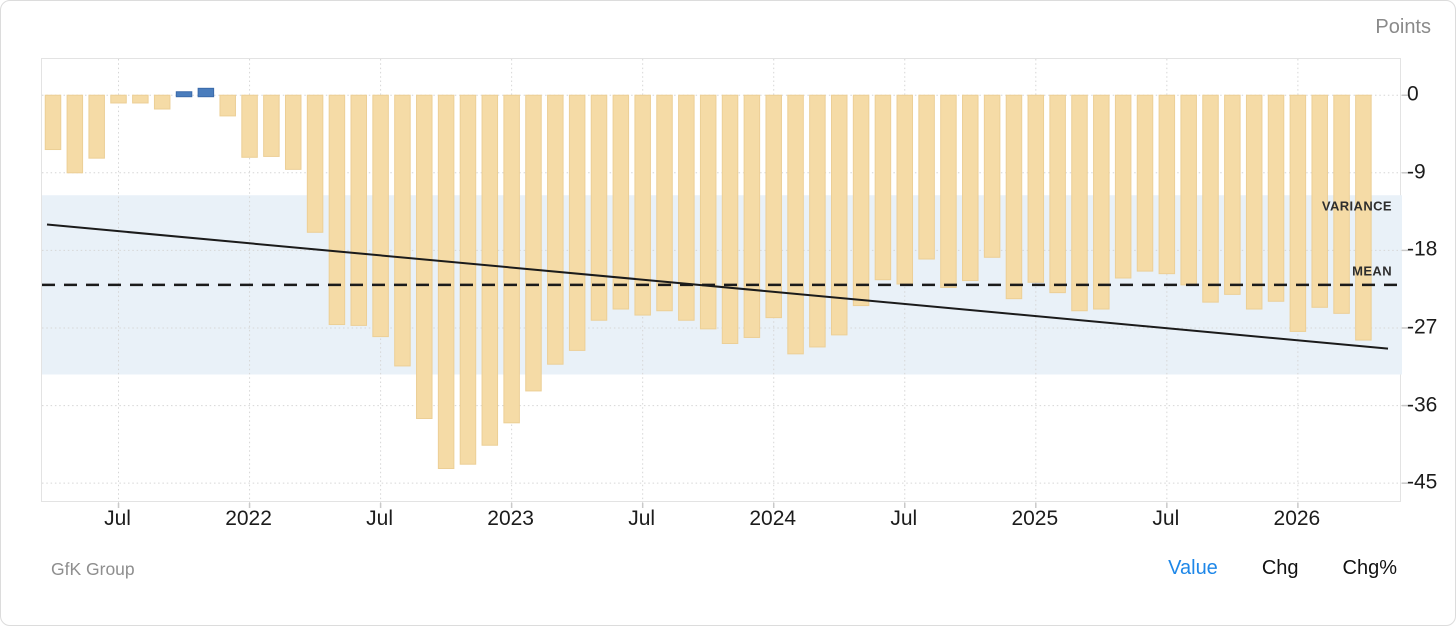 This screenshot has width=1456, height=626. What do you see at coordinates (1193, 568) in the screenshot?
I see `mode-value-button: Value` at bounding box center [1193, 568].